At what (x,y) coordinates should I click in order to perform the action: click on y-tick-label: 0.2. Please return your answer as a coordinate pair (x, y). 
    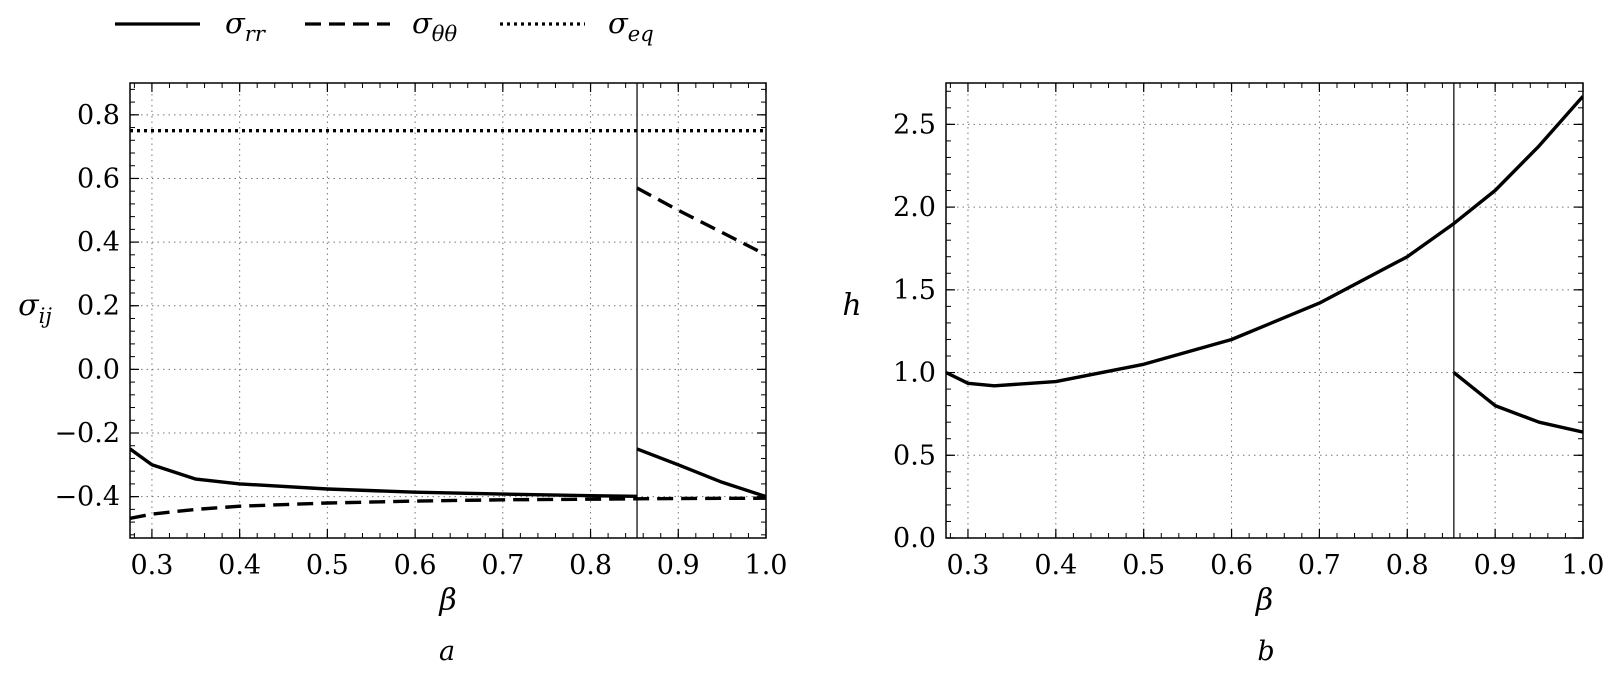
    Looking at the image, I should click on (98, 306).